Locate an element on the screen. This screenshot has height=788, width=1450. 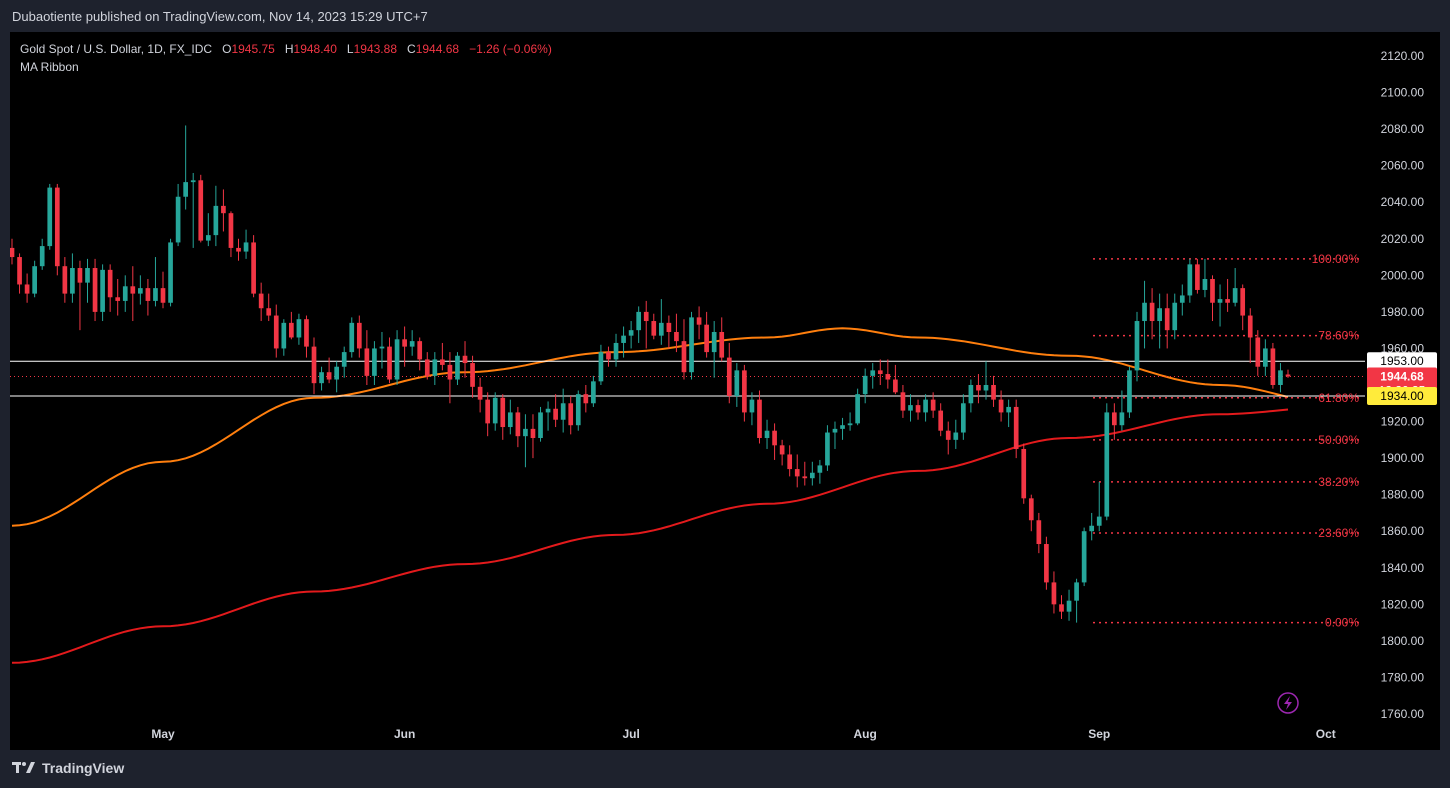
lightning-icon-bolt is located at coordinates (1288, 703).